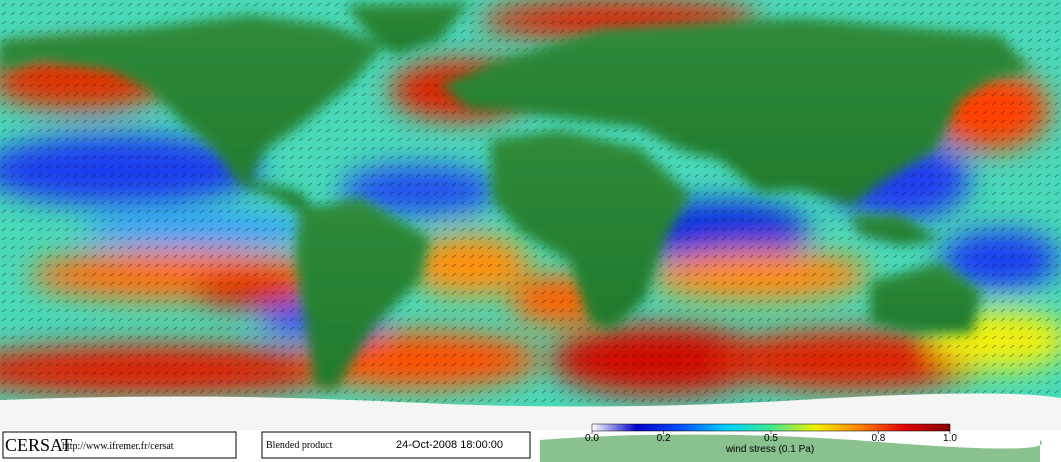 The image size is (1061, 462). I want to click on url: http://www.ifremer.fr/cersat, so click(118, 446).